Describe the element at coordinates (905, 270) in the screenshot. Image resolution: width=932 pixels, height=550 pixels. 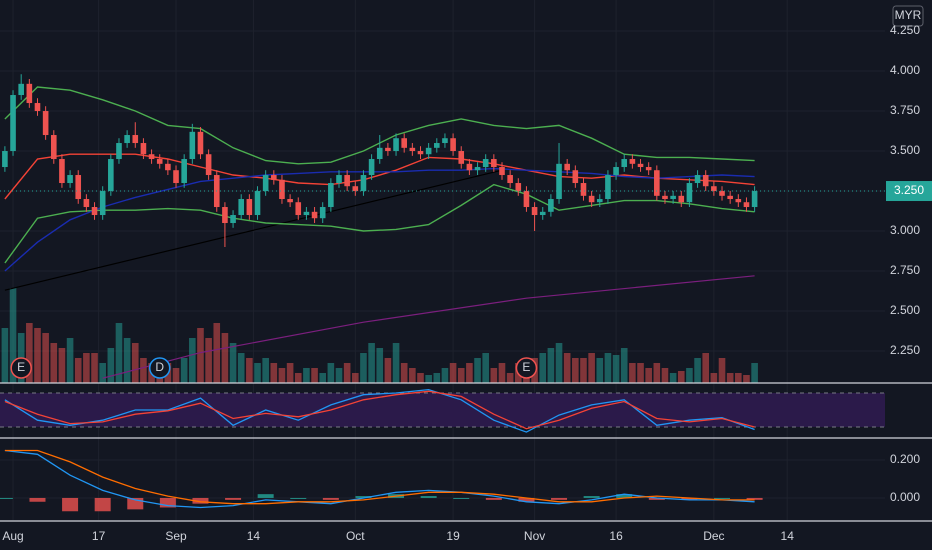
I see `y-tick-label: 2.750` at that location.